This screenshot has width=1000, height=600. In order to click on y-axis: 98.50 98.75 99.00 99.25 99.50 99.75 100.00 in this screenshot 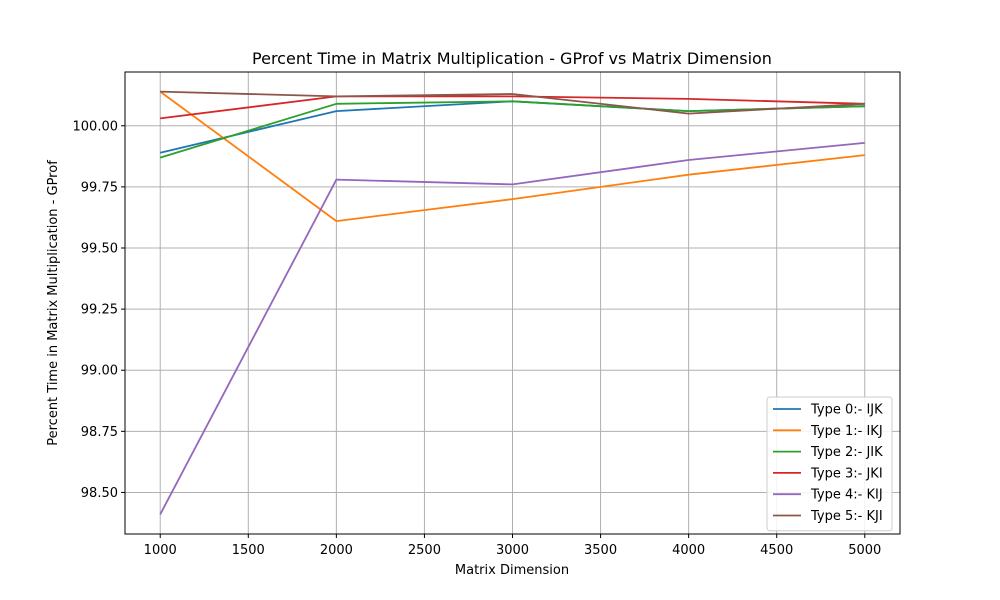, I will do `click(99, 310)`.